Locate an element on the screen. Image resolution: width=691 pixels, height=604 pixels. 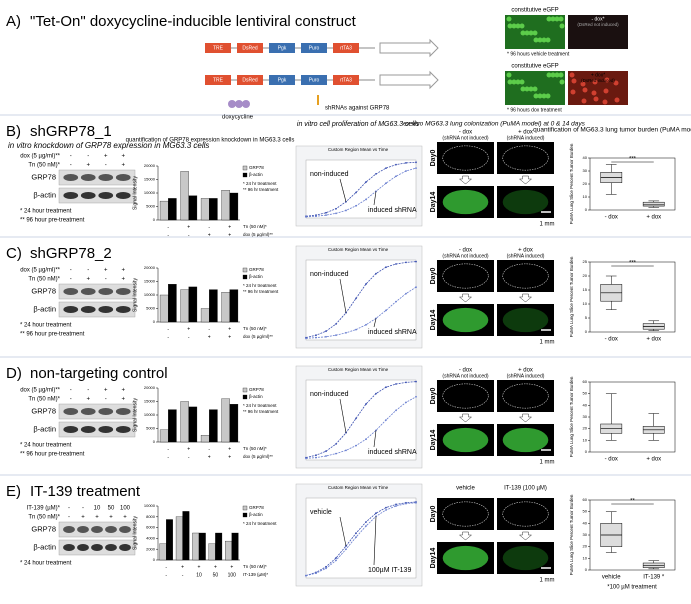
legend-swatch is located at coordinates (245, 397).